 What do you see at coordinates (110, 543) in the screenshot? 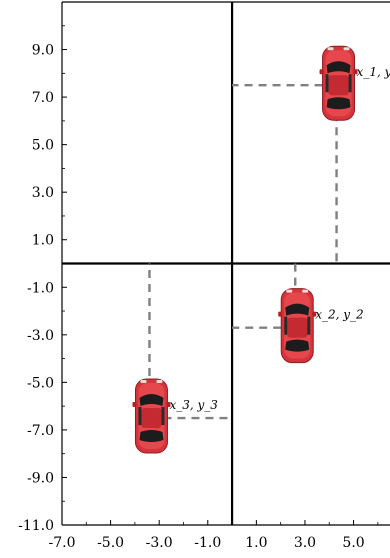
I see `x-tick-label: -5.0` at bounding box center [110, 543].